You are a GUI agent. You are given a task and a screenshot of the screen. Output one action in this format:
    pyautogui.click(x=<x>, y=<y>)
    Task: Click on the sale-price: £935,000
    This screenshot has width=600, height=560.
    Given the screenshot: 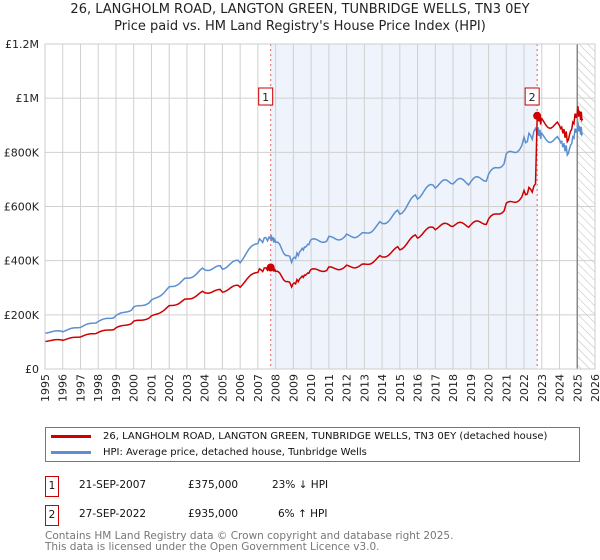 What is the action you would take?
    pyautogui.click(x=213, y=514)
    